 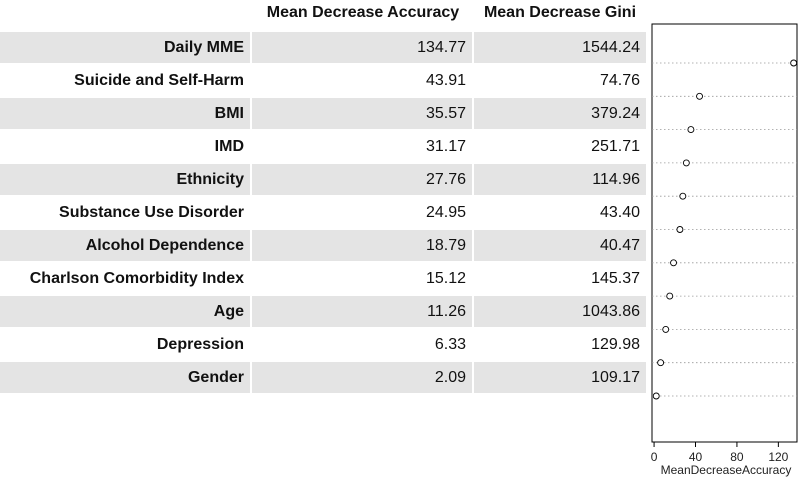 I want to click on variable-name-cell: Substance Use Disorder, so click(x=151, y=212).